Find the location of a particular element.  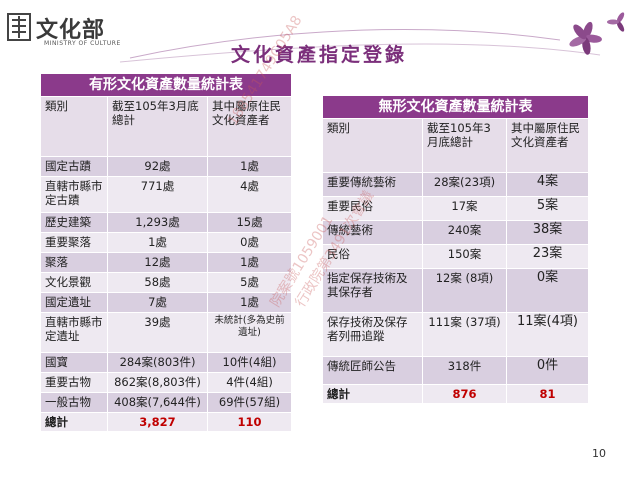

category-cell: 國寶 is located at coordinates (74, 362).